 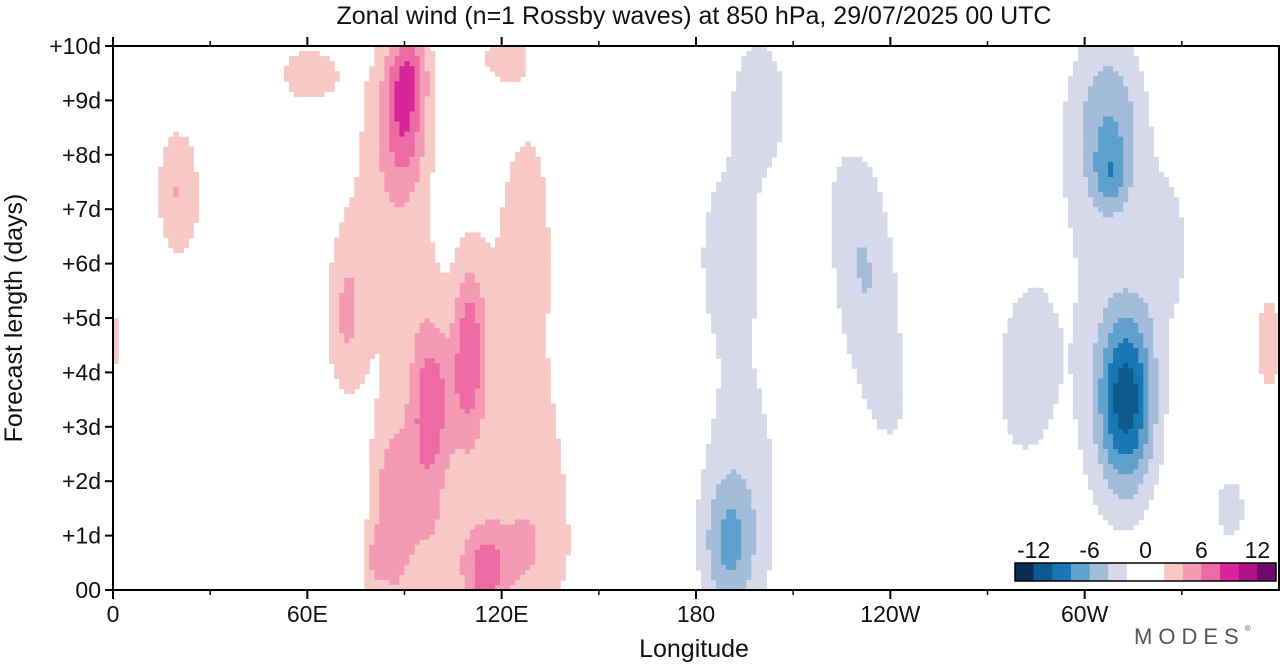 What do you see at coordinates (81, 209) in the screenshot?
I see `y-tick-label: +7d` at bounding box center [81, 209].